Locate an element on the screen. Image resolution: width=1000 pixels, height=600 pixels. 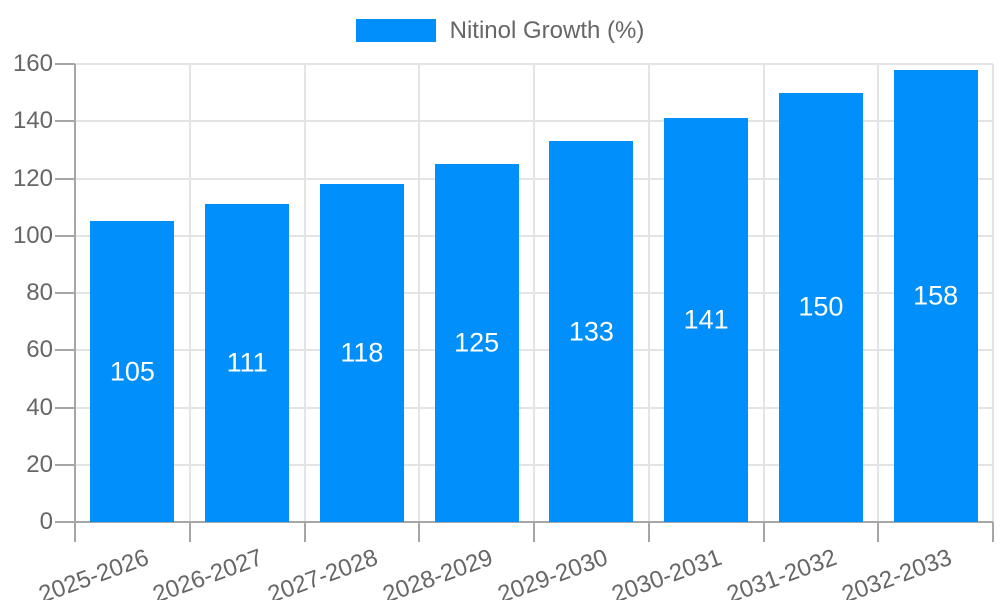
y-tick-label: 60 is located at coordinates (39, 350).